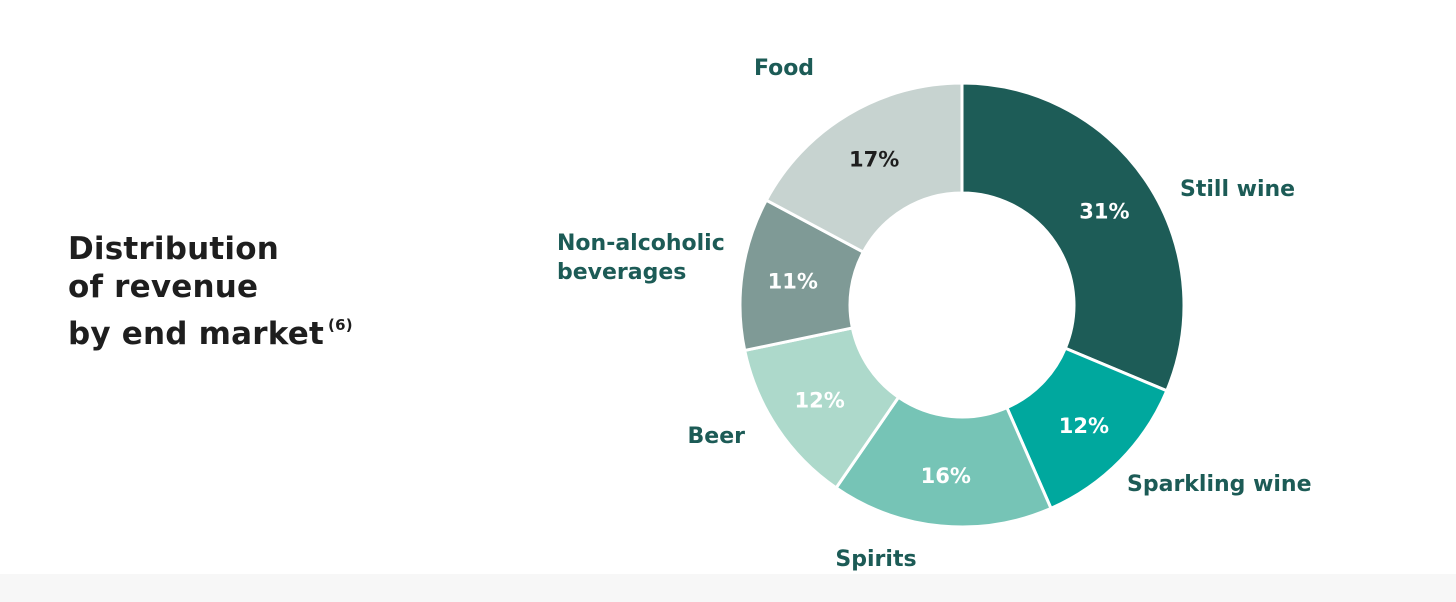 The height and width of the screenshot is (602, 1456). I want to click on percent-label-non-alcoholic-beverages: 11%, so click(793, 282).